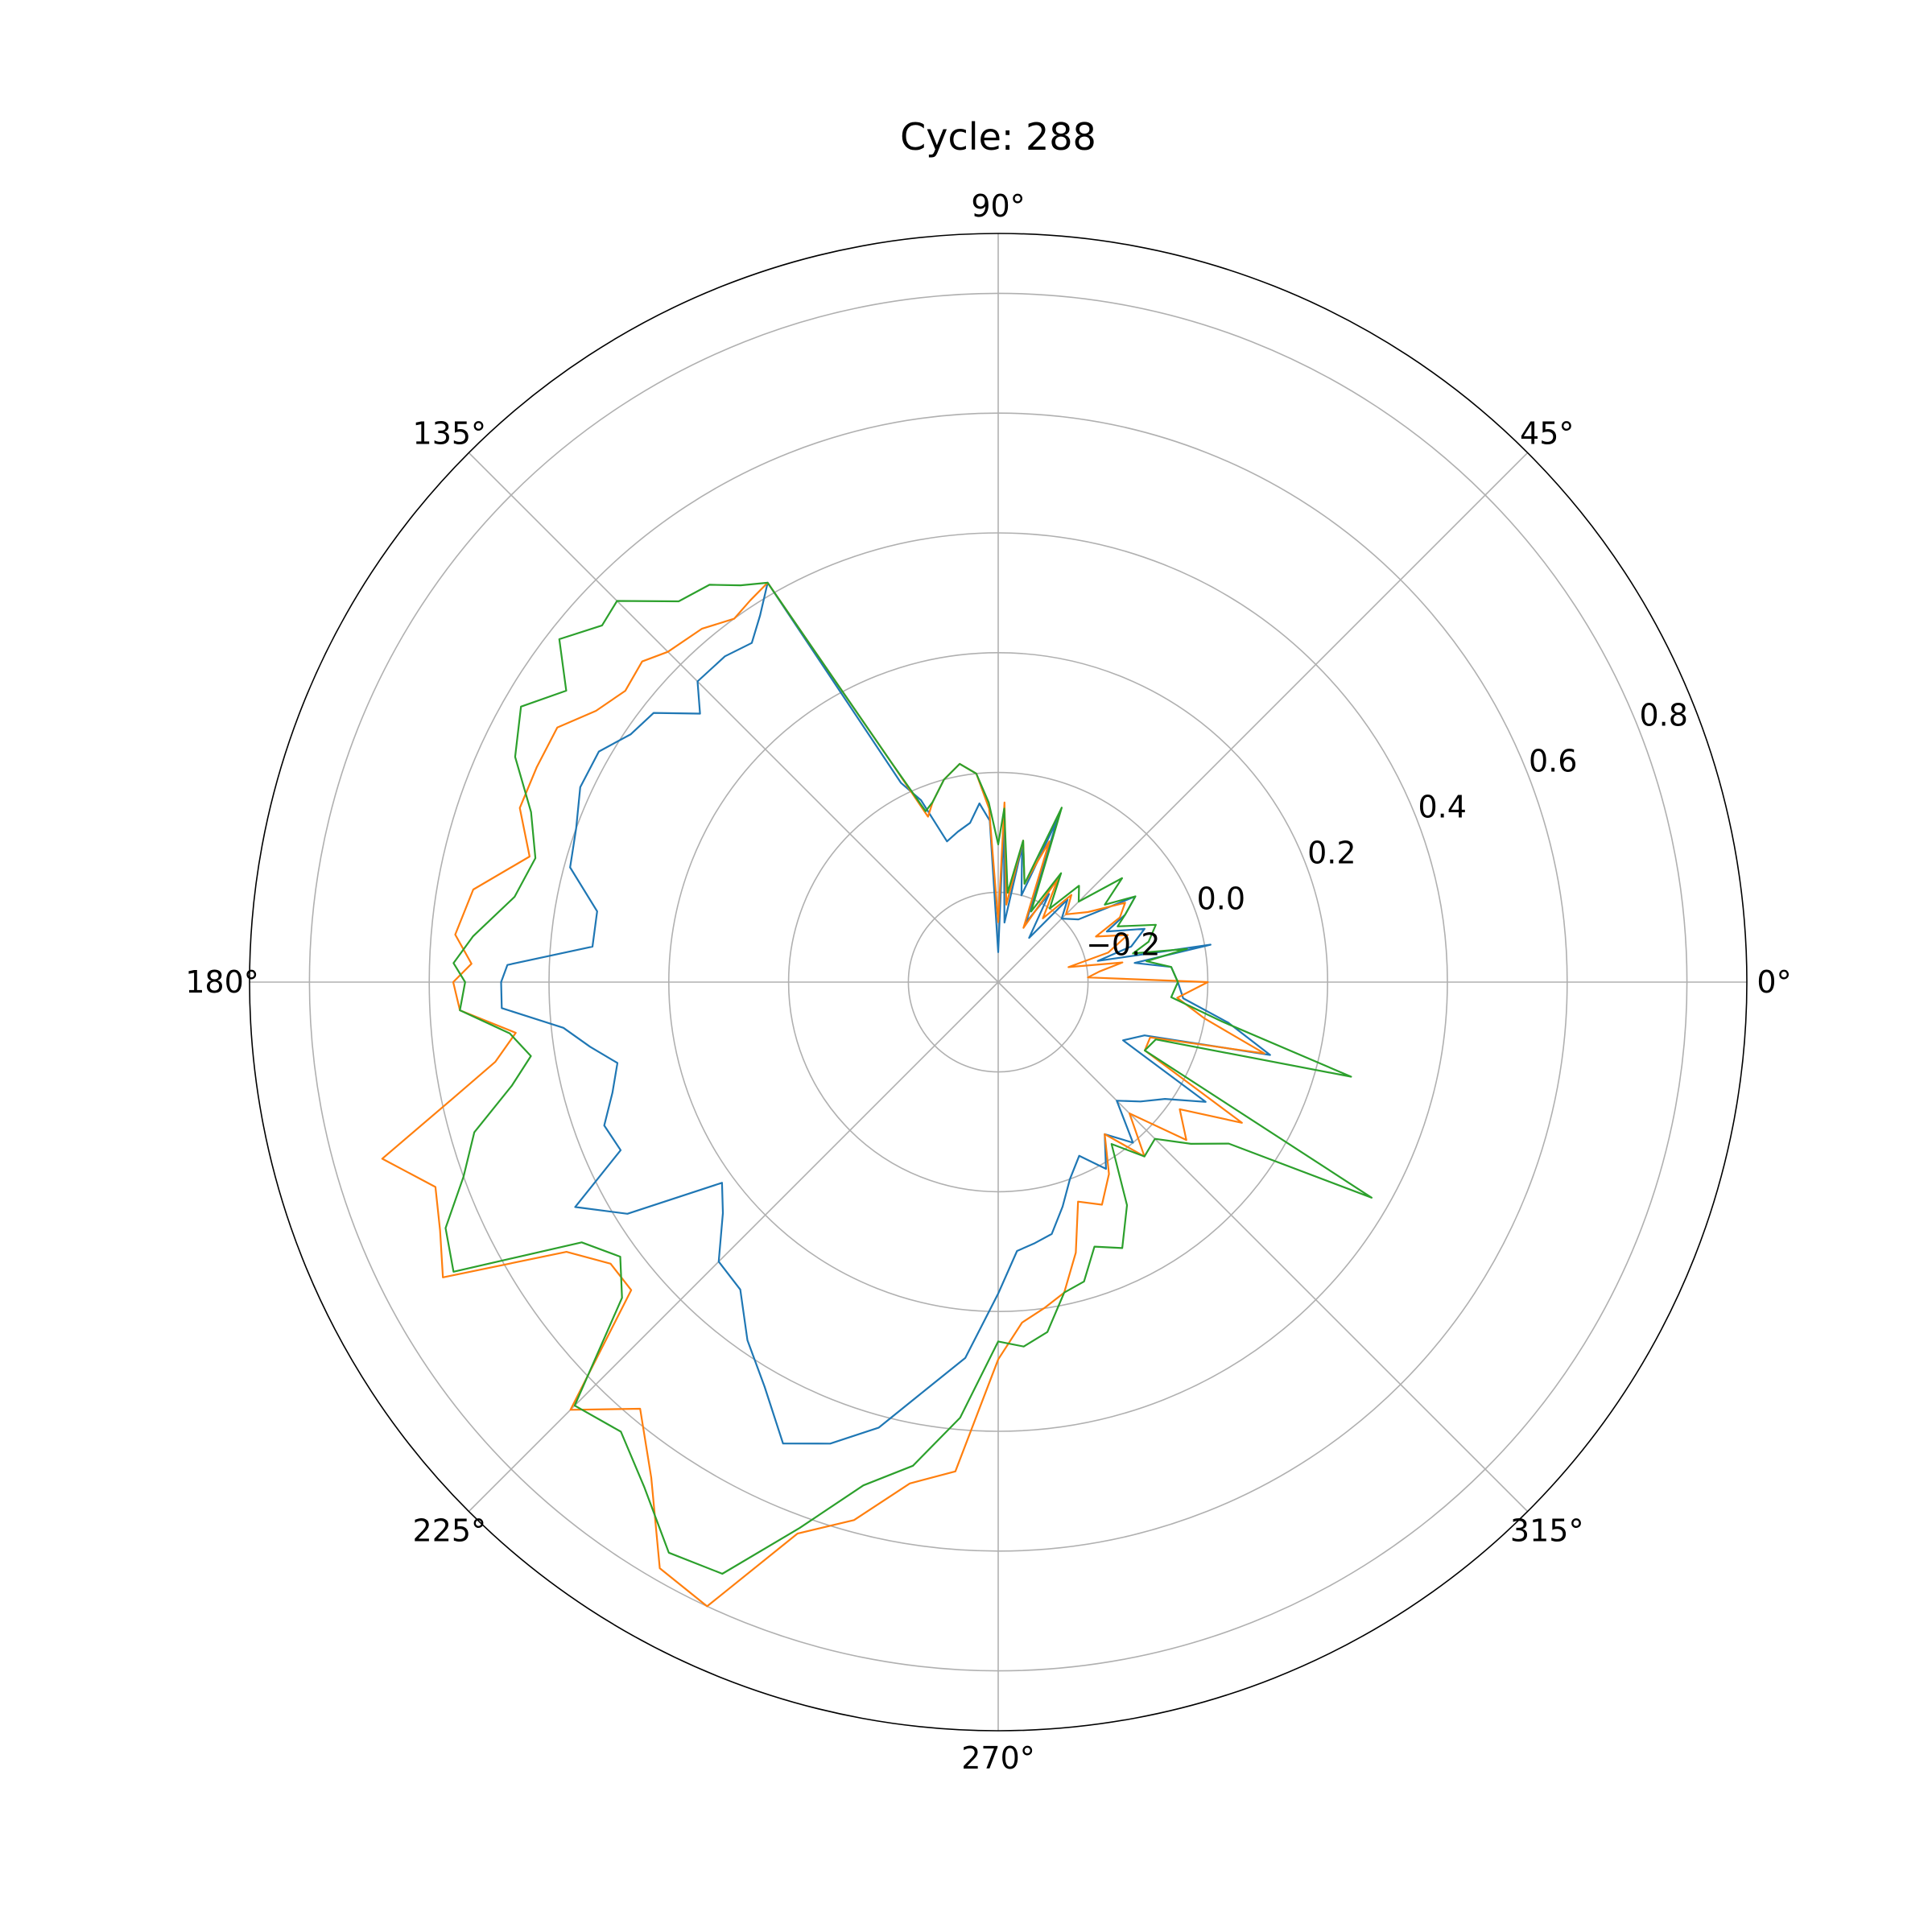 This screenshot has height=1932, width=1932. I want to click on angle-tick-label-180: 180°, so click(222, 982).